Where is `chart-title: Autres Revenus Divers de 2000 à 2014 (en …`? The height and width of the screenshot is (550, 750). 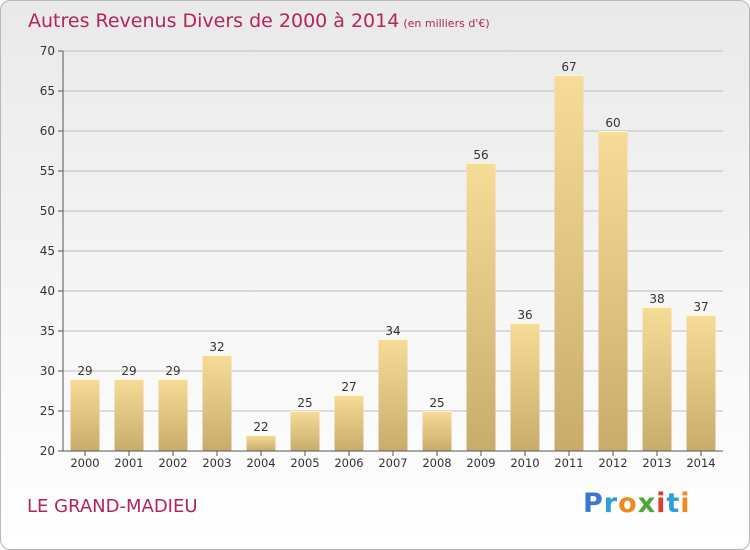 chart-title: Autres Revenus Divers de 2000 à 2014 (en … is located at coordinates (259, 21).